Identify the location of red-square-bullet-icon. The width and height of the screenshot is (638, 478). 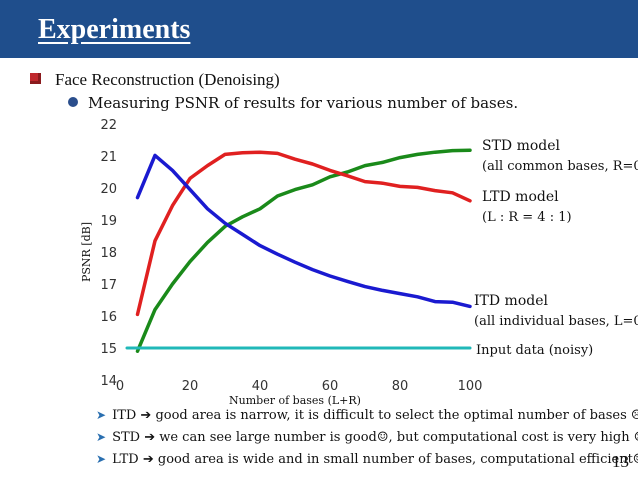
(35, 78).